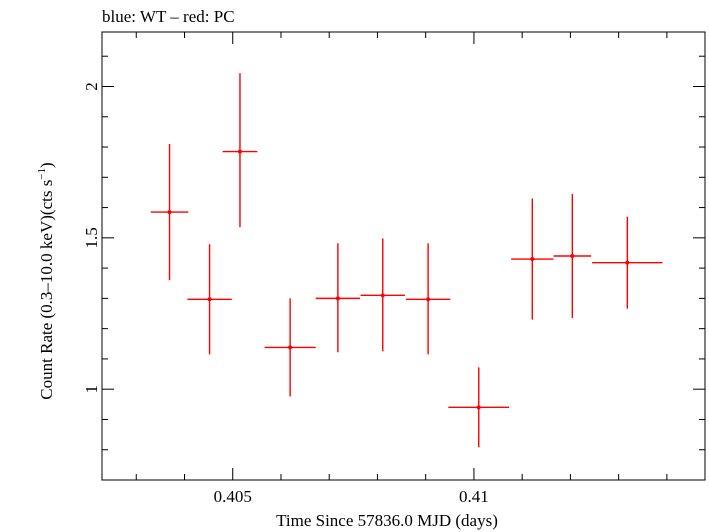 The image size is (709, 532). I want to click on x-tick-label: 0.405, so click(233, 496).